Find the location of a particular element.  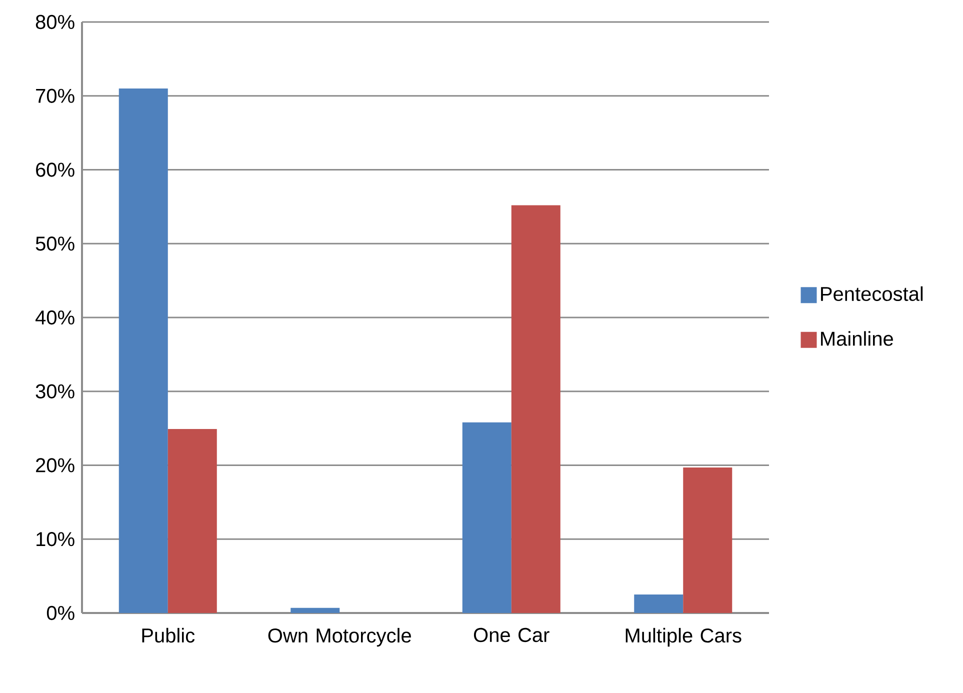

y-tick-label: 0% is located at coordinates (60, 613).